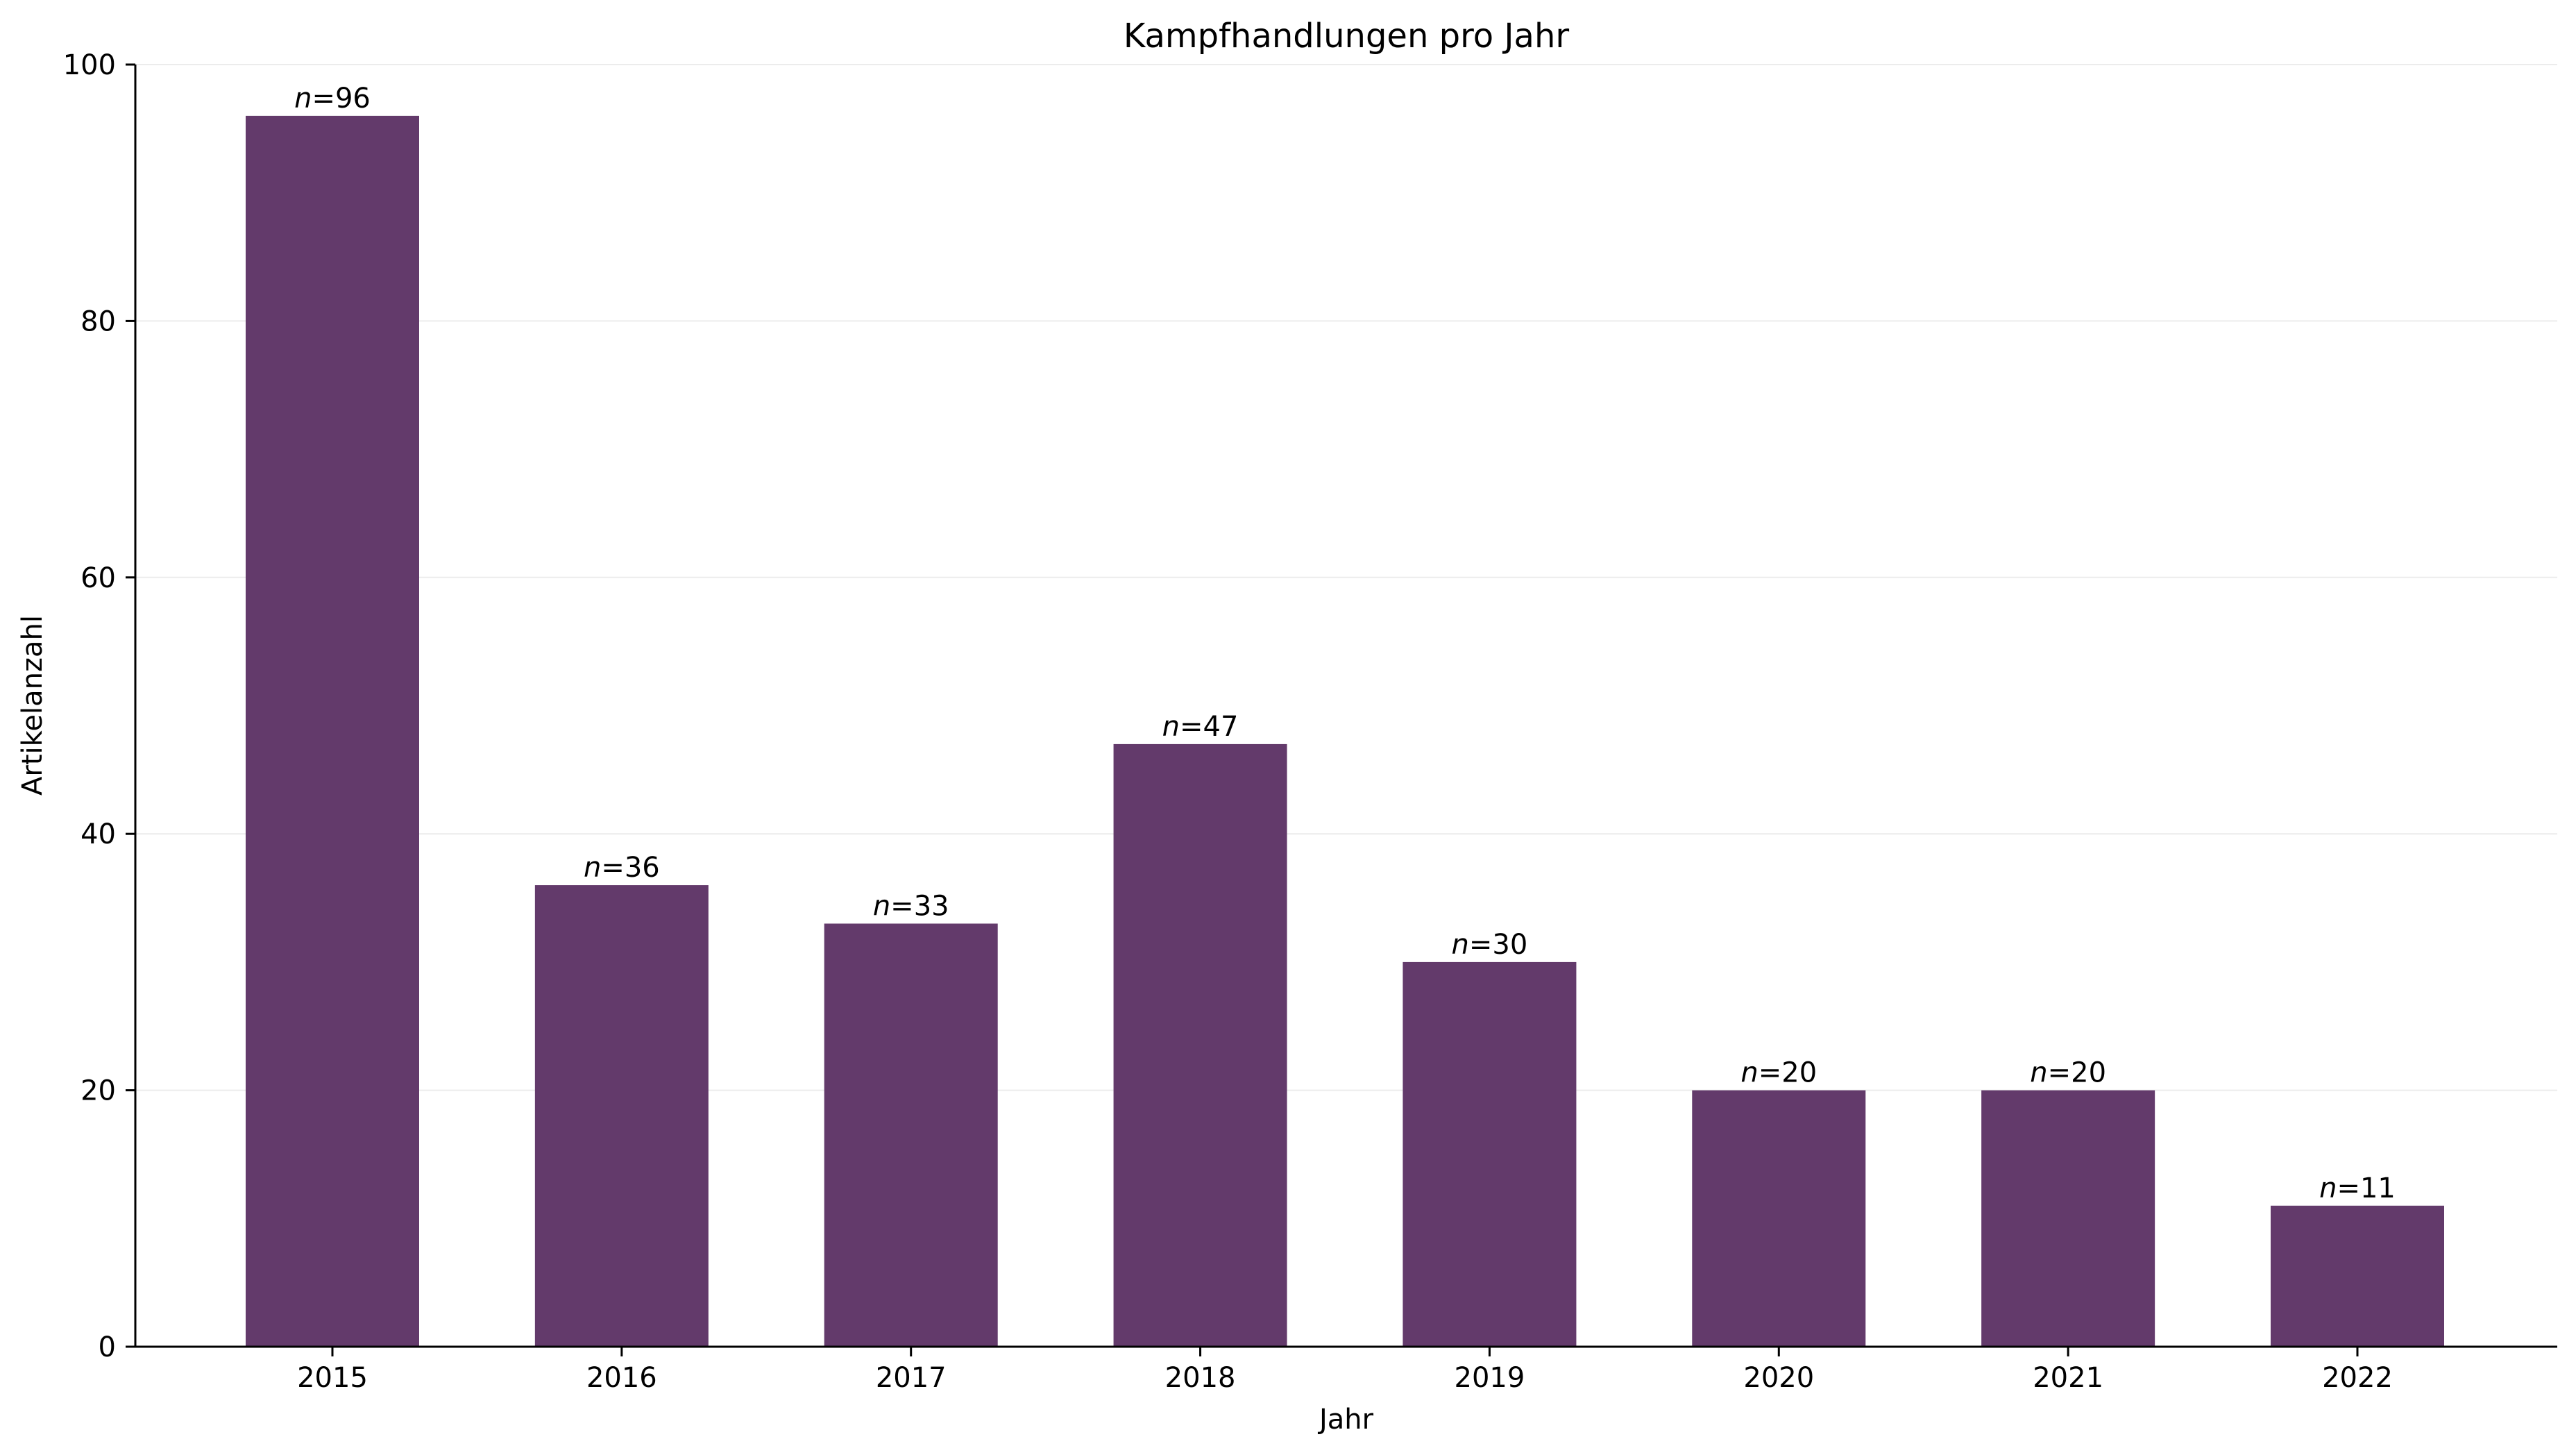 Image resolution: width=2576 pixels, height=1455 pixels. I want to click on y-tick-label-60: 60, so click(98, 578).